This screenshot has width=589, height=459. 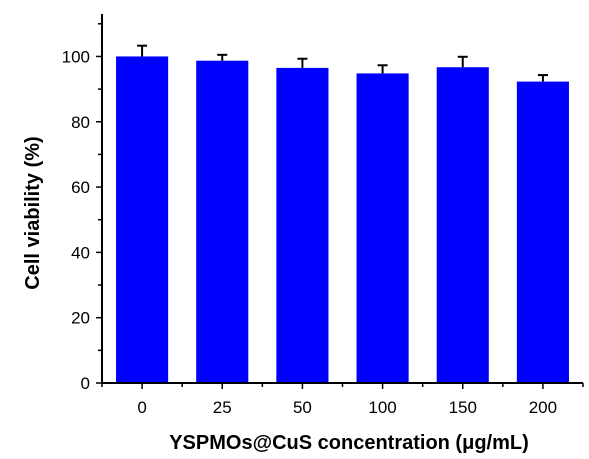 What do you see at coordinates (85, 383) in the screenshot?
I see `y-tick-label-0: 0` at bounding box center [85, 383].